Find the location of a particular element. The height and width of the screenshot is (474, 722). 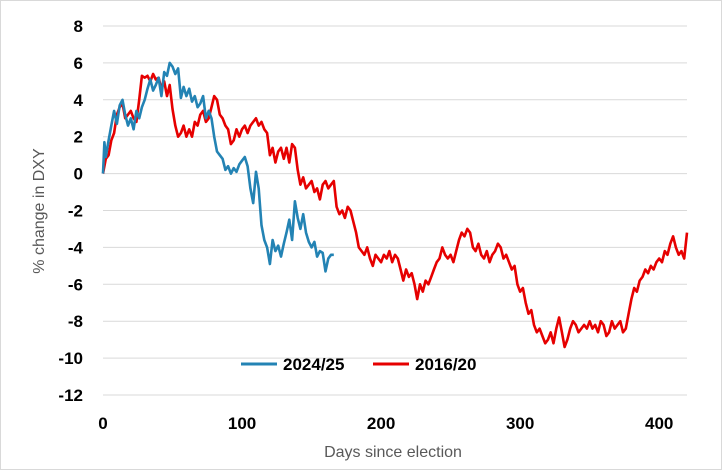

y-tick-label: 4 is located at coordinates (79, 100).